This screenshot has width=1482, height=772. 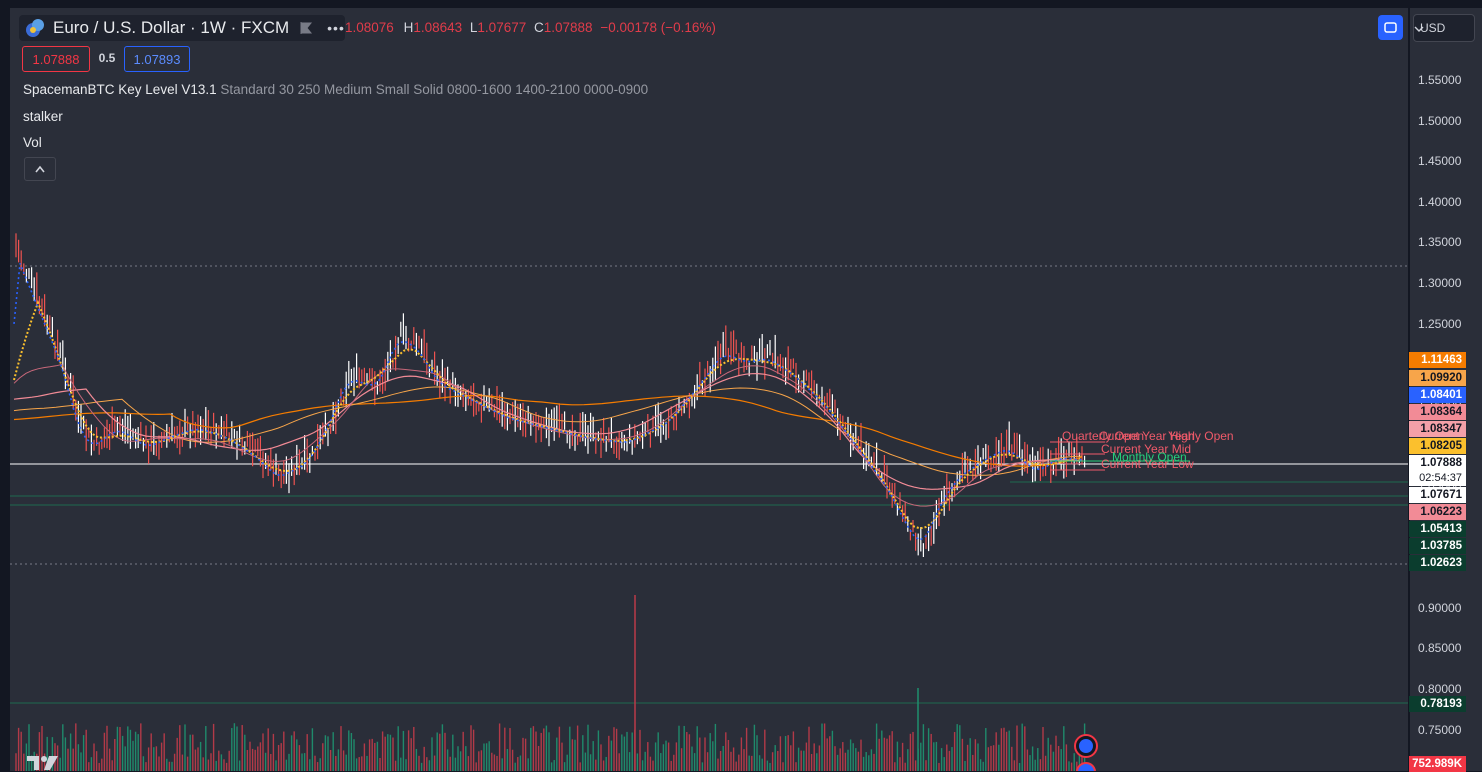 I want to click on price-label: 1.03785, so click(x=1437, y=546).